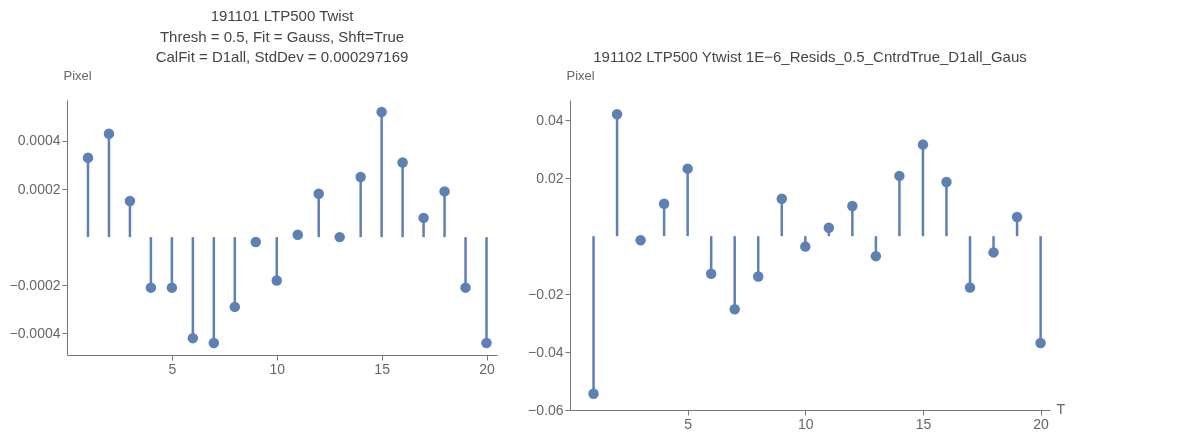  I want to click on y-tick-label: 0.0002, so click(39, 188).